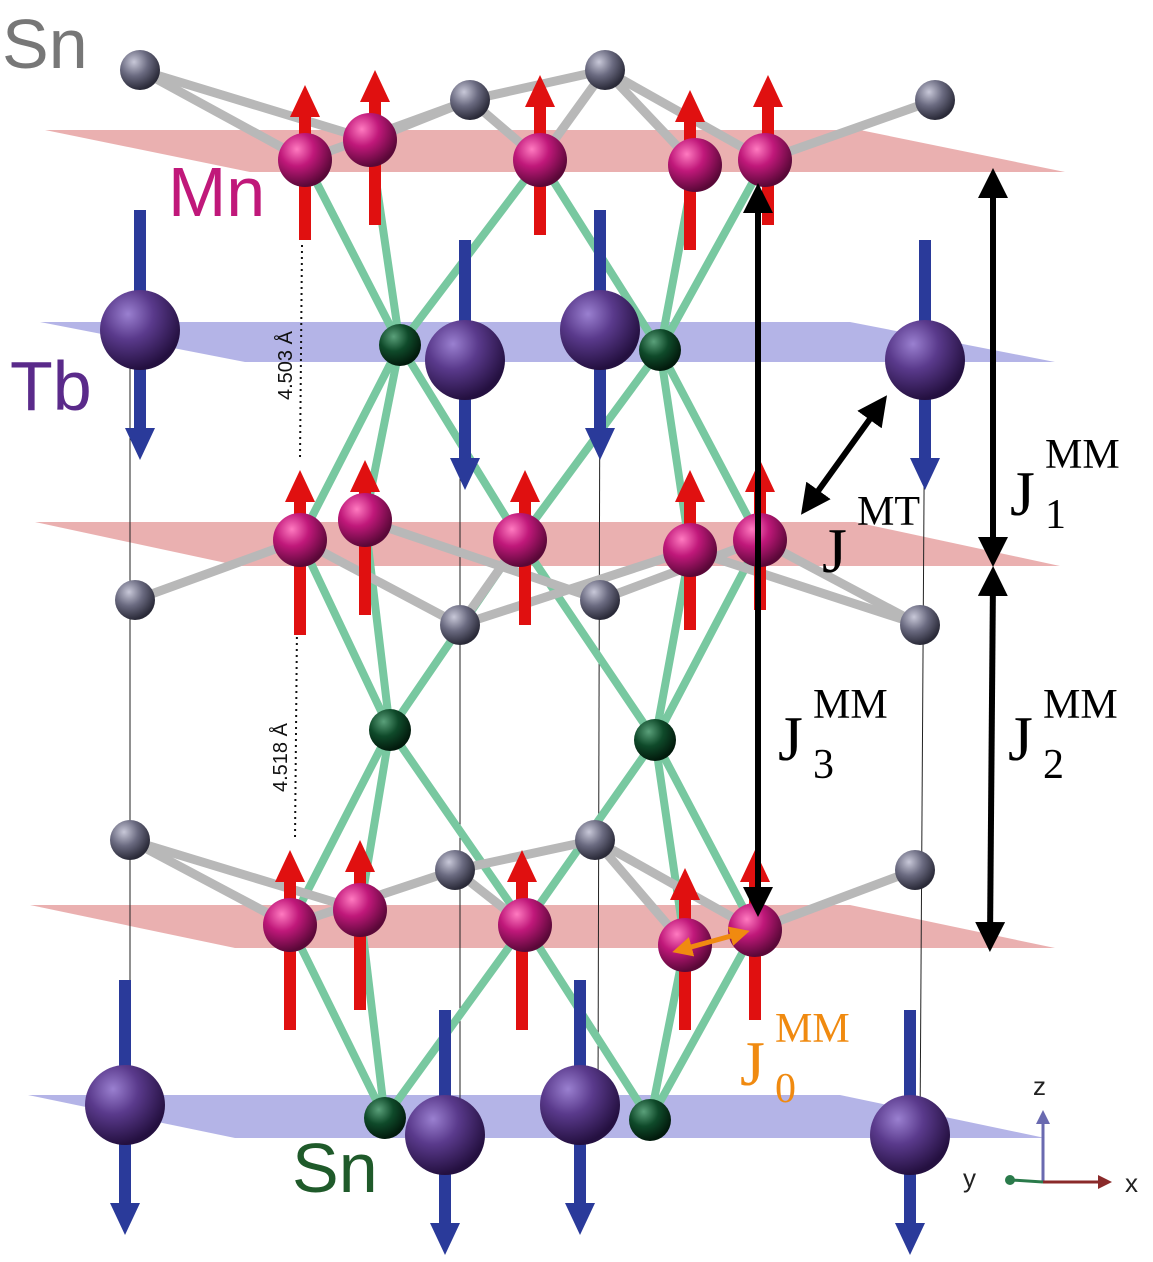 The height and width of the screenshot is (1262, 1153). What do you see at coordinates (1082, 455) in the screenshot?
I see `j1-sup: MM` at bounding box center [1082, 455].